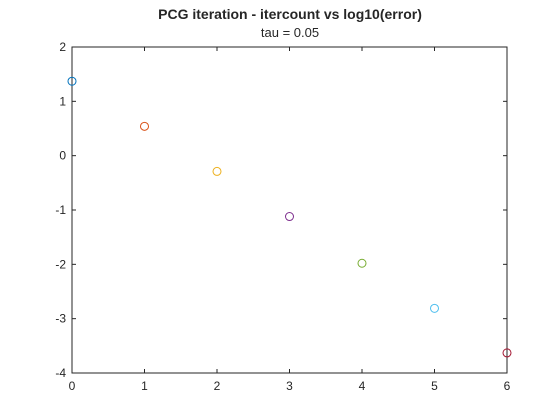 Image resolution: width=560 pixels, height=420 pixels. What do you see at coordinates (62, 156) in the screenshot?
I see `y-tick-label: 0` at bounding box center [62, 156].